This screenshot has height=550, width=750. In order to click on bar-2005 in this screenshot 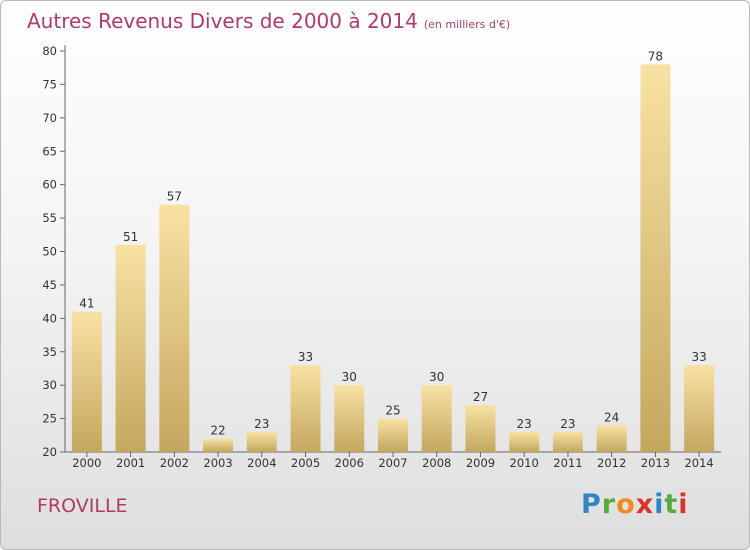, I will do `click(305, 408)`.